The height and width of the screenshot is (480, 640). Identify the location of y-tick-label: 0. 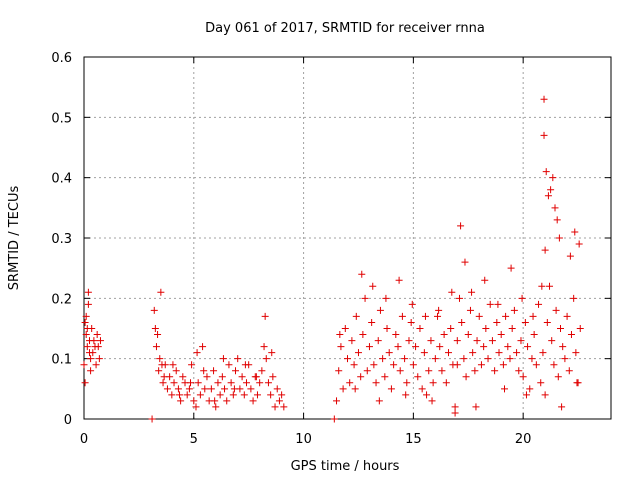
(68, 420).